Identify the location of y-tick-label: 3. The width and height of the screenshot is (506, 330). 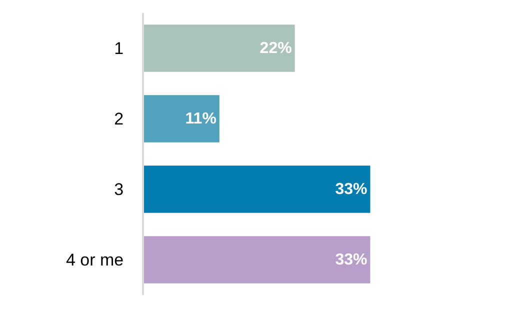
(119, 190).